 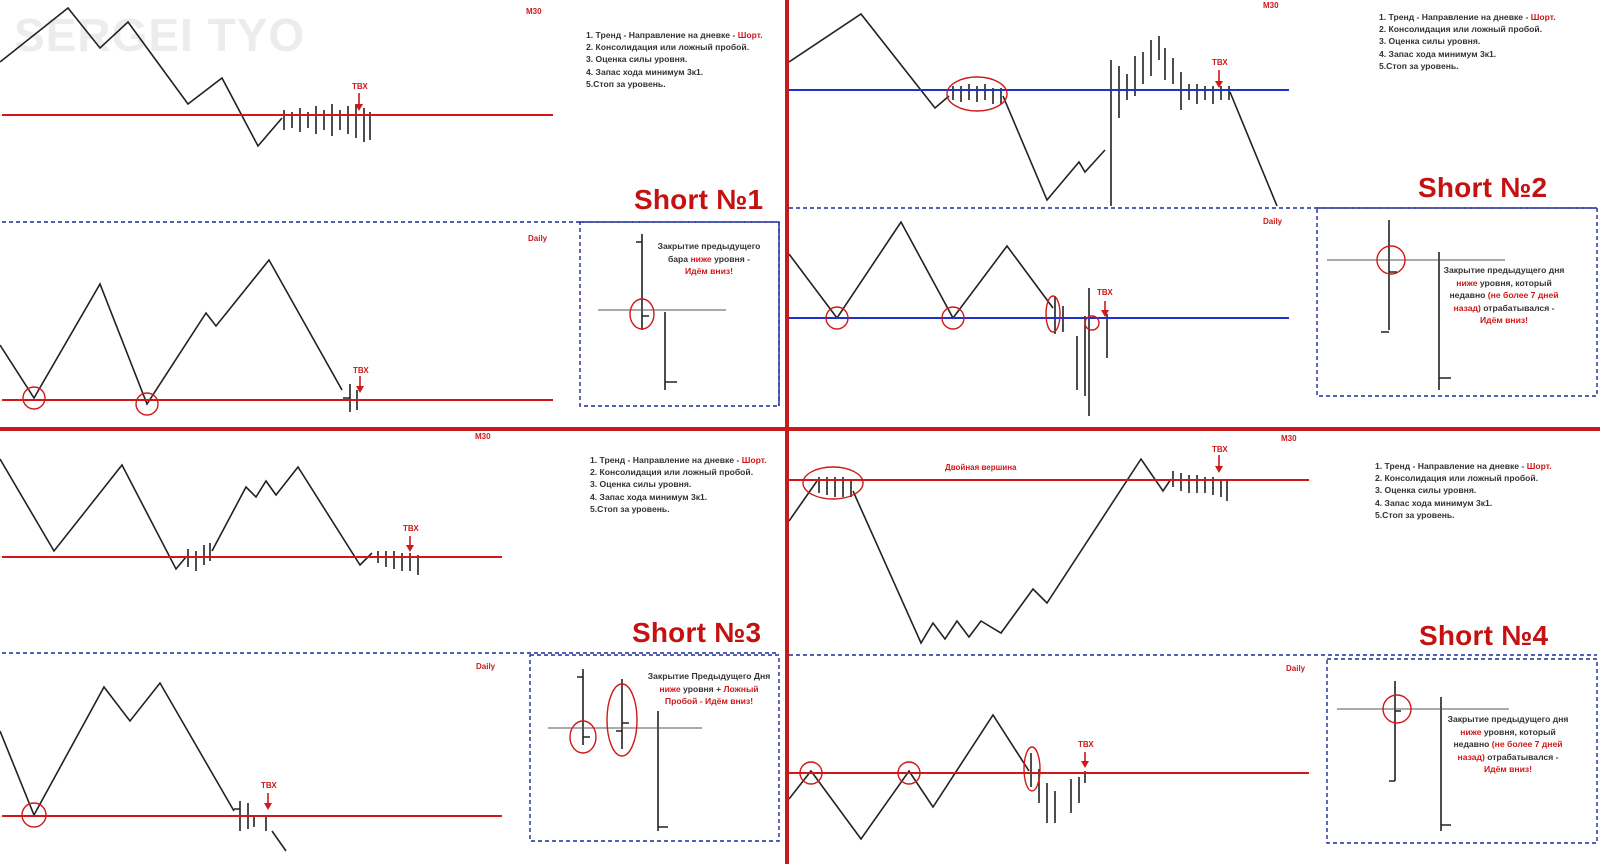 I want to click on panel-title: Short №4, so click(x=1484, y=635).